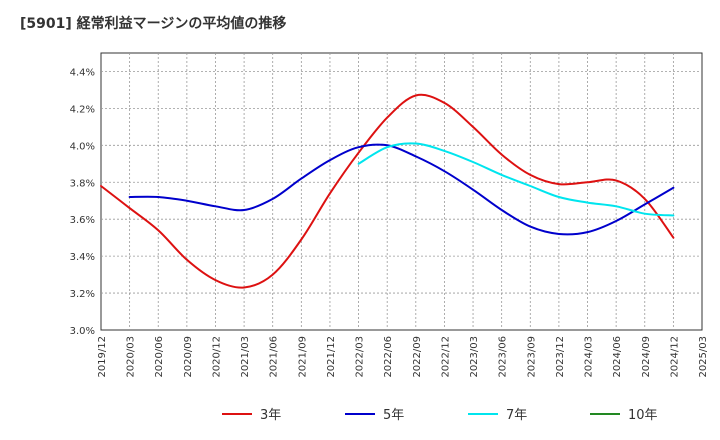  Describe the element at coordinates (560, 357) in the screenshot. I see `x-tick-label: 2023/12` at that location.